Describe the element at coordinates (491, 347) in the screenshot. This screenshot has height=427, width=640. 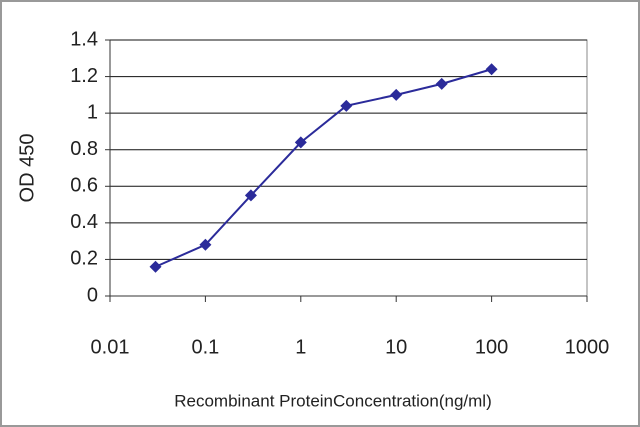
I see `x-tick-label: 100` at that location.